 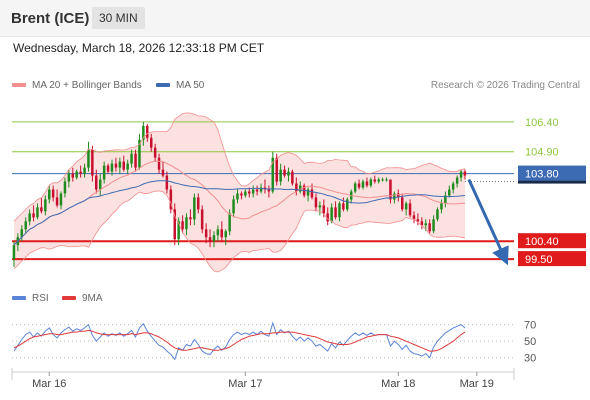 What do you see at coordinates (190, 85) in the screenshot?
I see `legend-ma50-label: MA 50` at bounding box center [190, 85].